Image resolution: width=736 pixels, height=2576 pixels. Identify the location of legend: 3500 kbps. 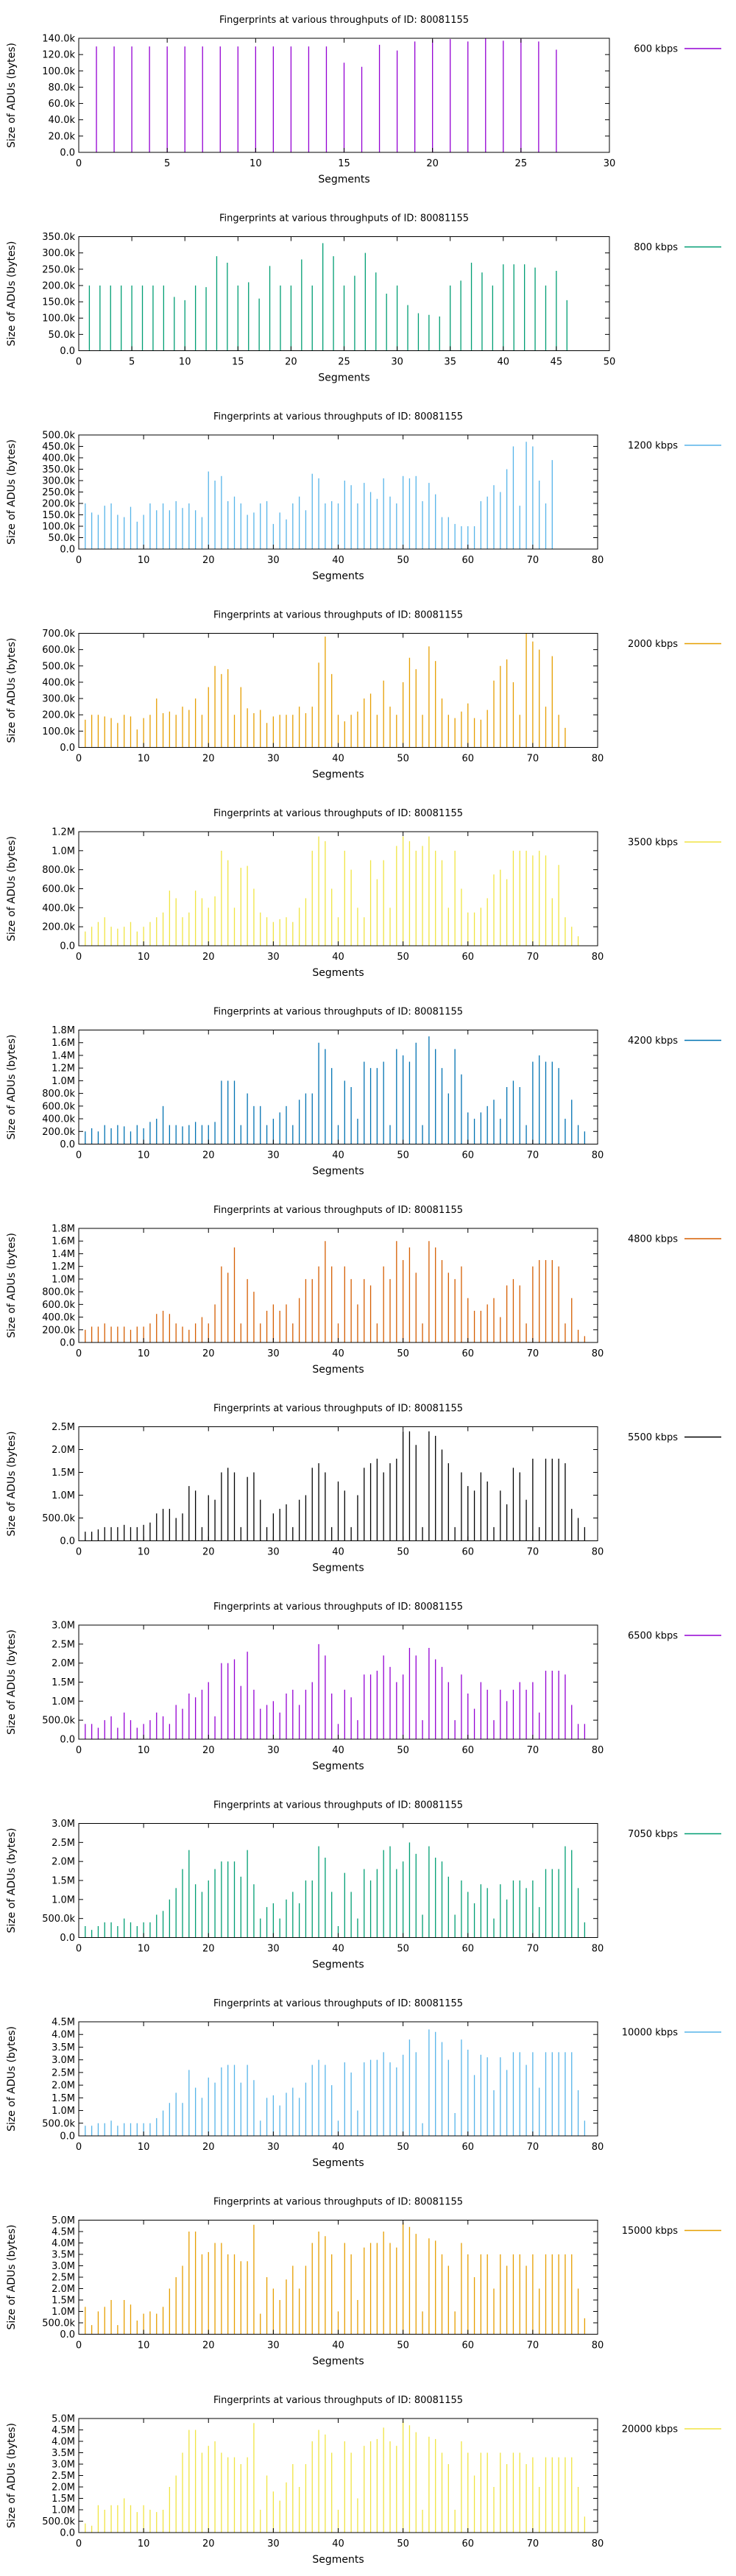
(674, 843).